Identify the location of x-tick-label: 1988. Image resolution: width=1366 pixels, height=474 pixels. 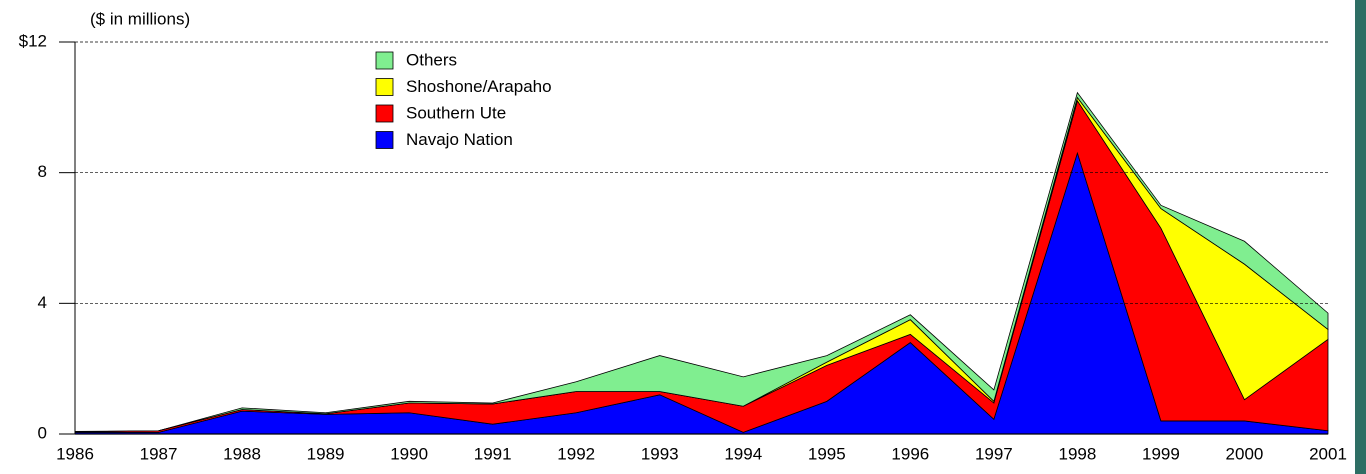
(242, 453).